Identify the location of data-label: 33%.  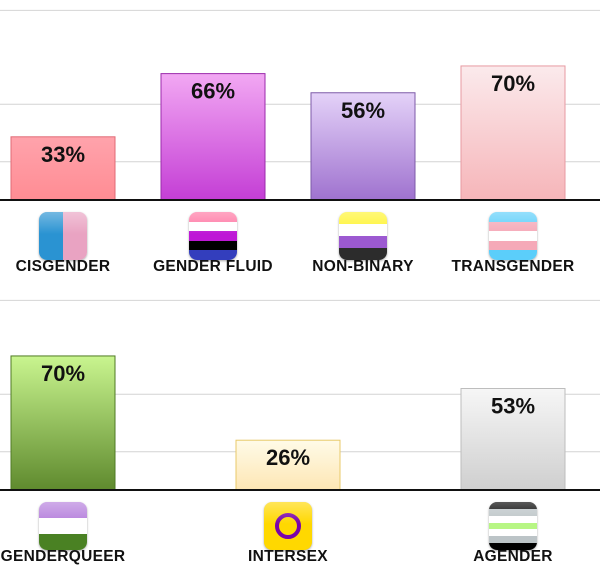
(63, 154).